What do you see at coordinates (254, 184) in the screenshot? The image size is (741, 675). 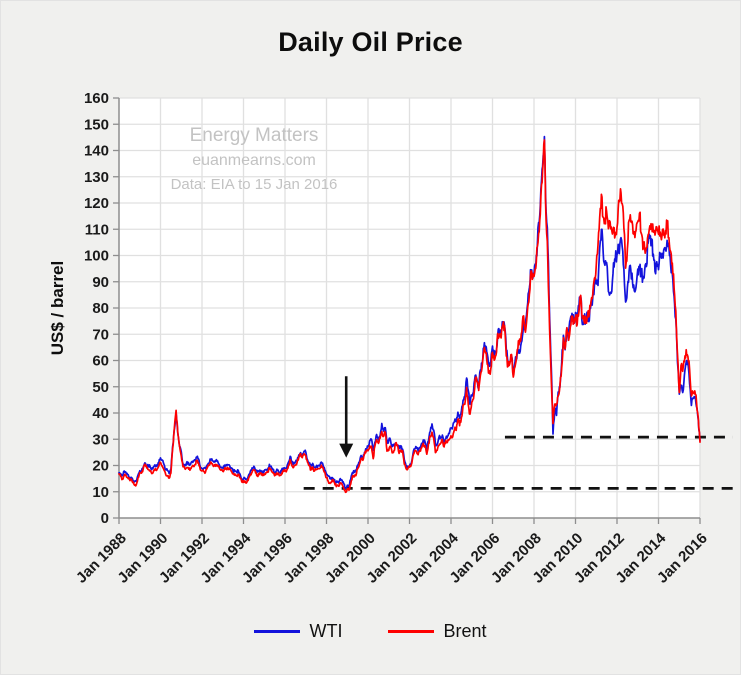 I see `watermark-line: Data: EIA to 15 Jan 2016` at bounding box center [254, 184].